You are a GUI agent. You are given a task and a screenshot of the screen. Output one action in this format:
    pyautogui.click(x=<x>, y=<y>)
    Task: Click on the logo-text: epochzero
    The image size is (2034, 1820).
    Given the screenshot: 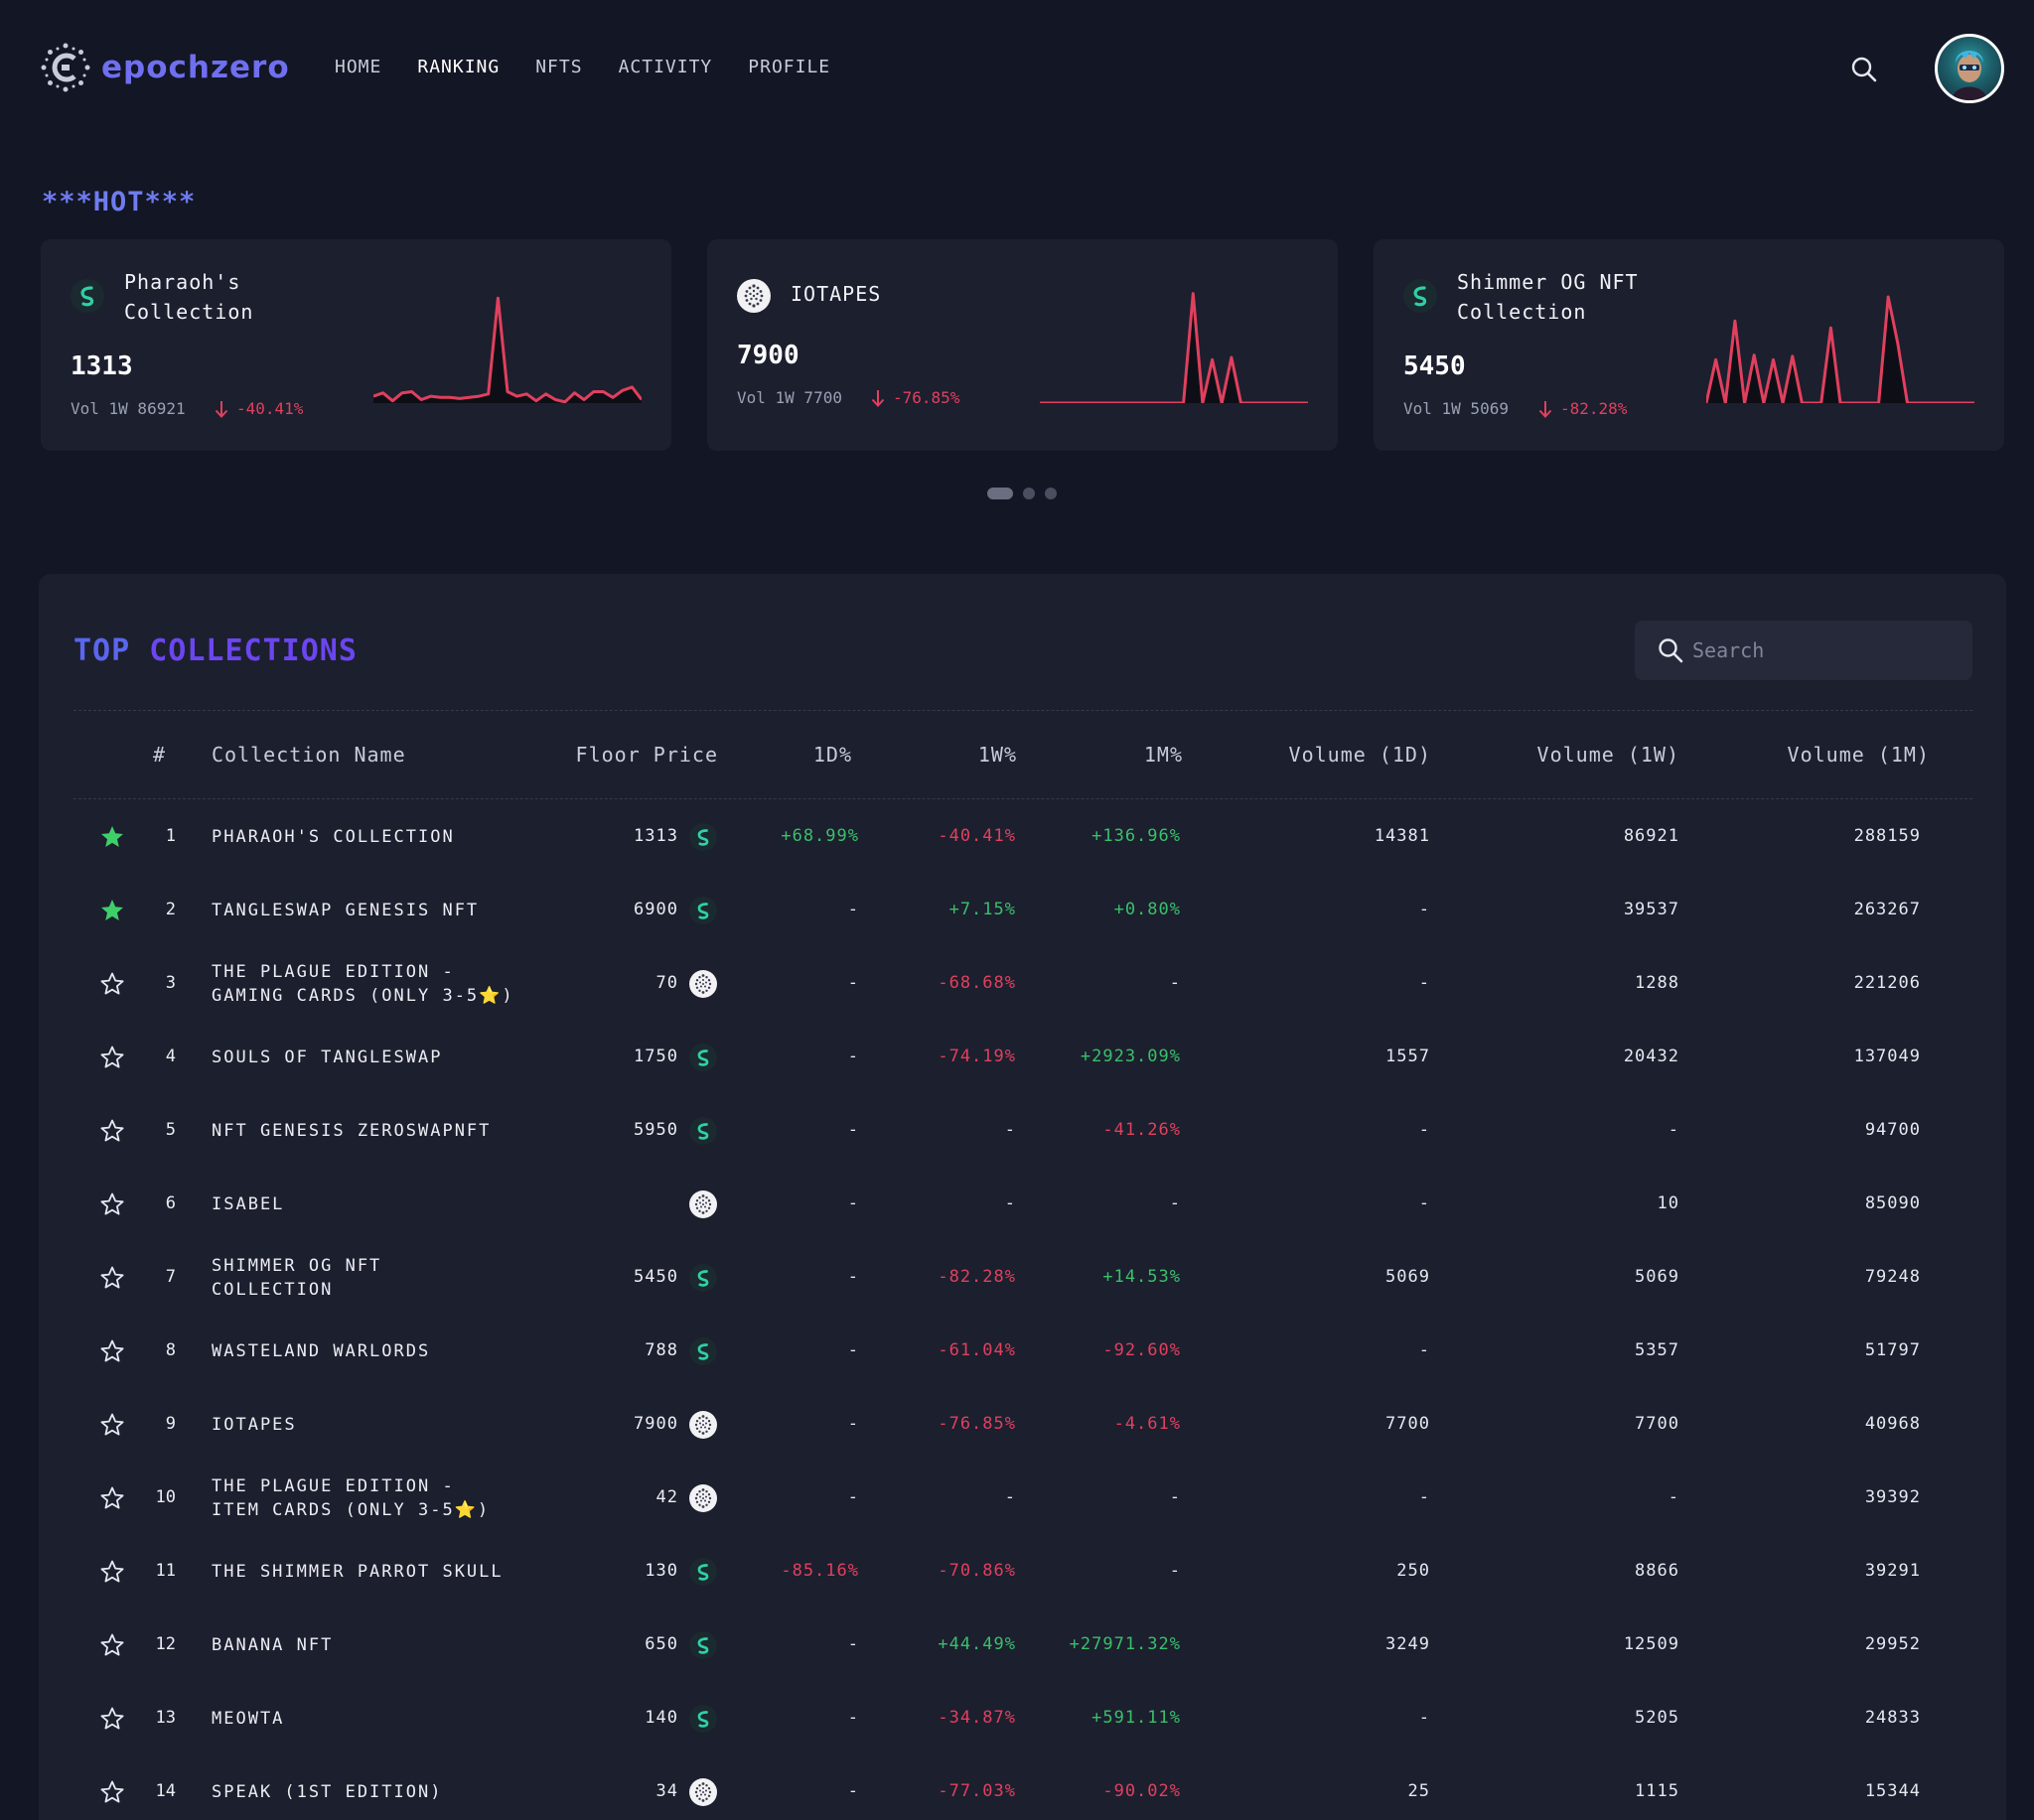 What is the action you would take?
    pyautogui.click(x=195, y=67)
    